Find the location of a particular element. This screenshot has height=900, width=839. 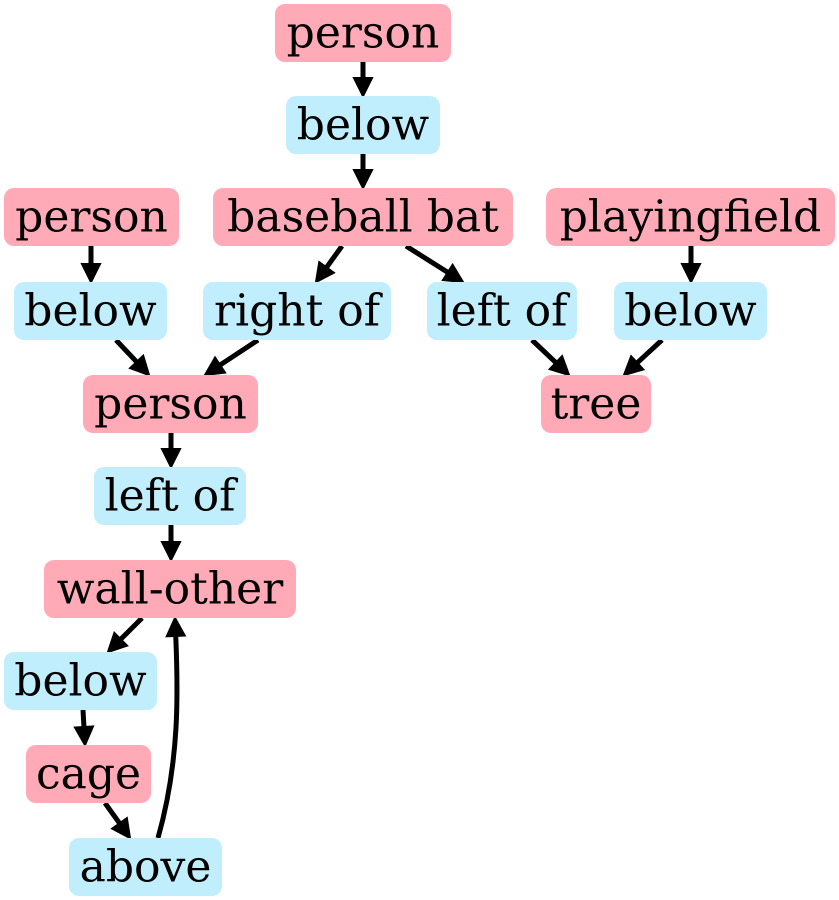

edge-n1-to-n2 is located at coordinates (363, 80).